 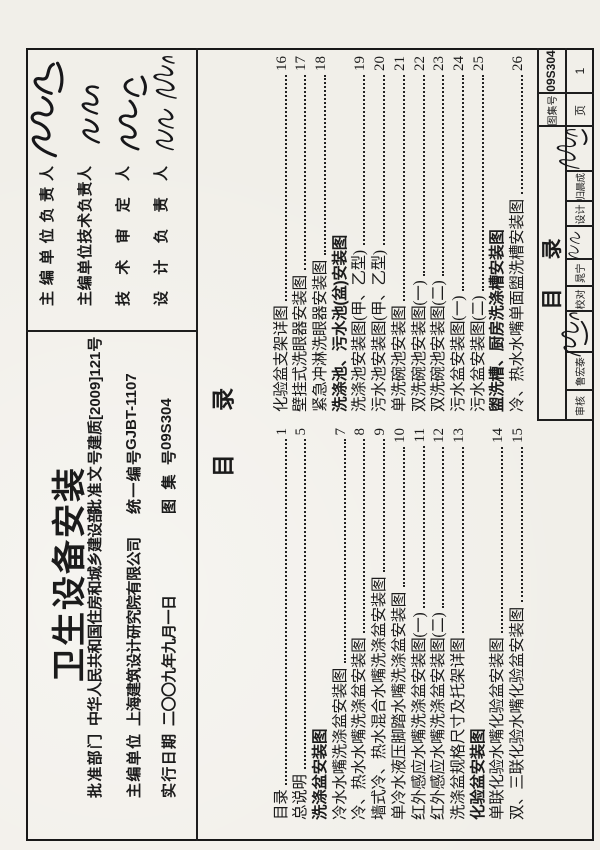 What do you see at coordinates (379, 234) in the screenshot?
I see `toc-entry: 污水池安装图(甲、乙型) 20` at bounding box center [379, 234].